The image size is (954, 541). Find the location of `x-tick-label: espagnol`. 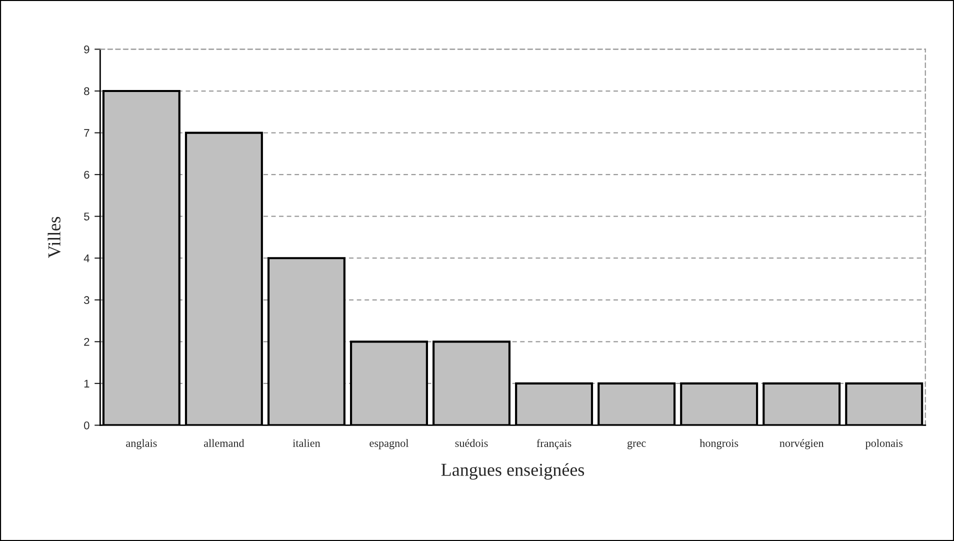

x-tick-label: espagnol is located at coordinates (389, 444).